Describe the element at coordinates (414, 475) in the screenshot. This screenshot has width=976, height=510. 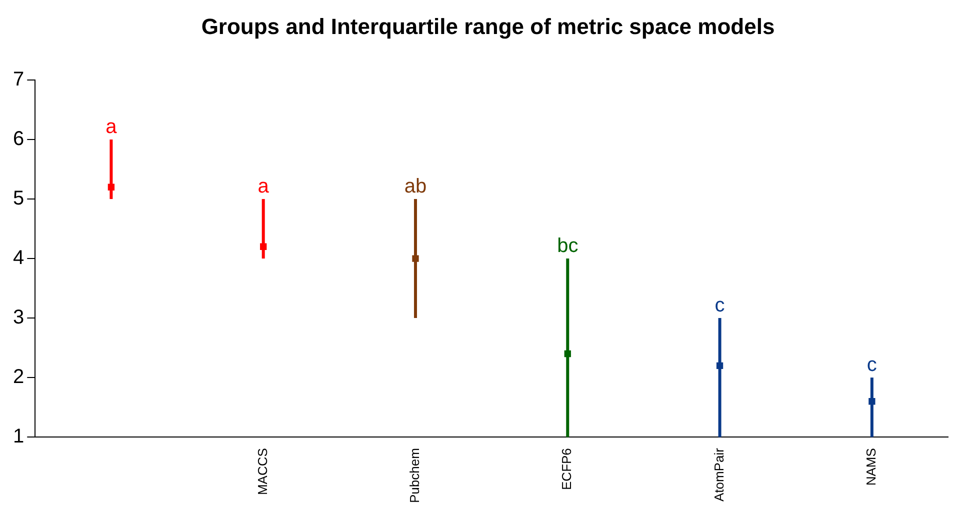
I see `x-tick-label: Pubchem` at that location.